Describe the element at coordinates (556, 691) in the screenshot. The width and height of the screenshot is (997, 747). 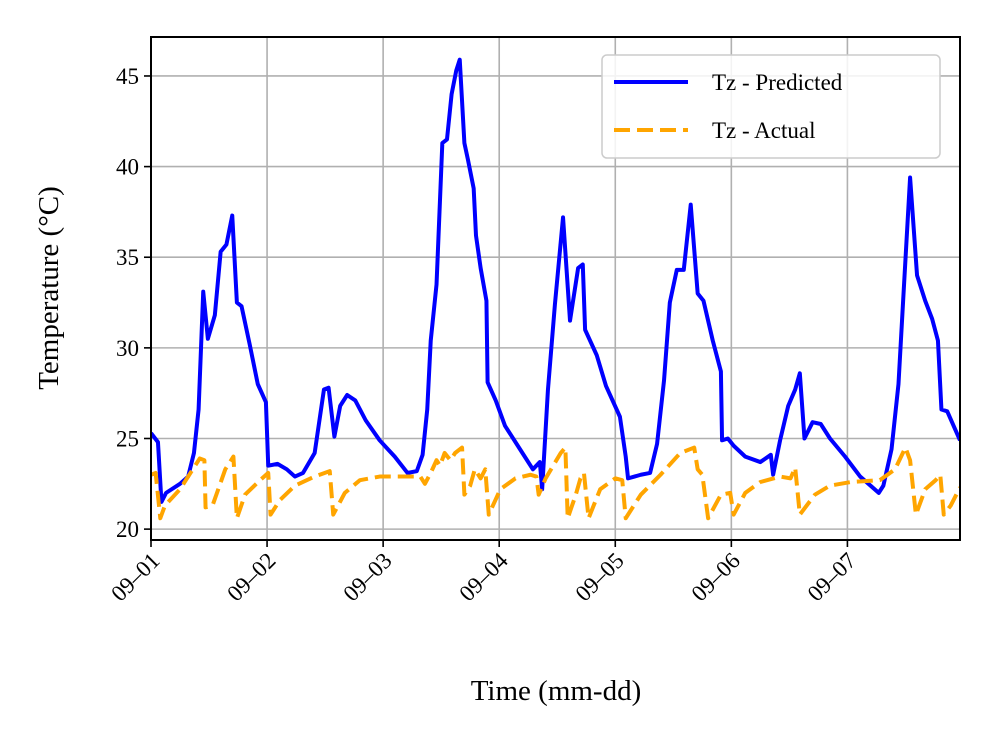
I see `x-axis-label: Time (mm-dd)` at that location.